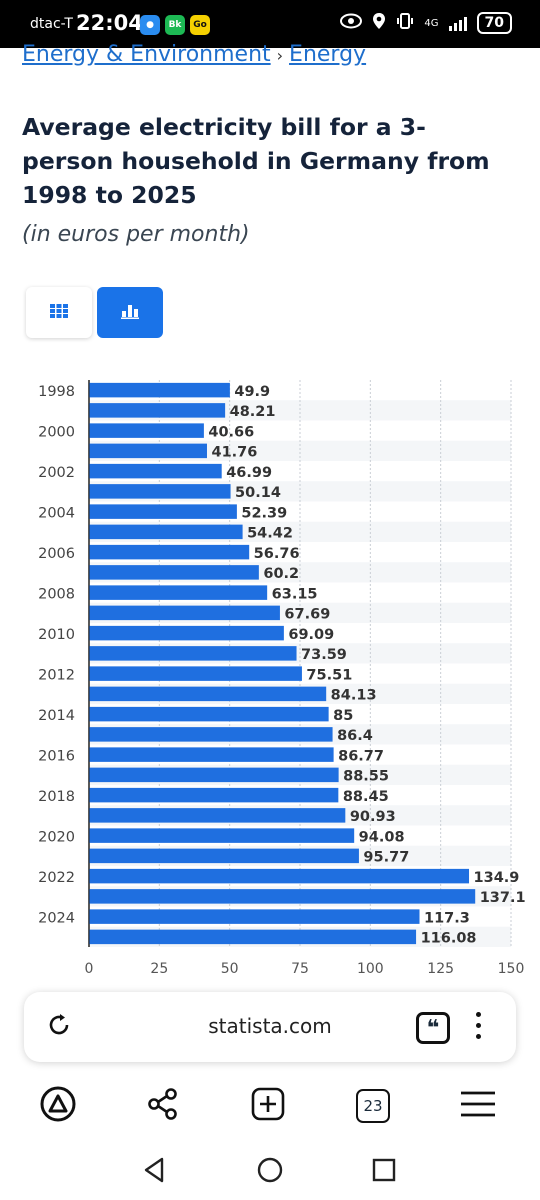 This screenshot has height=1200, width=540. I want to click on data-label: 85, so click(343, 716).